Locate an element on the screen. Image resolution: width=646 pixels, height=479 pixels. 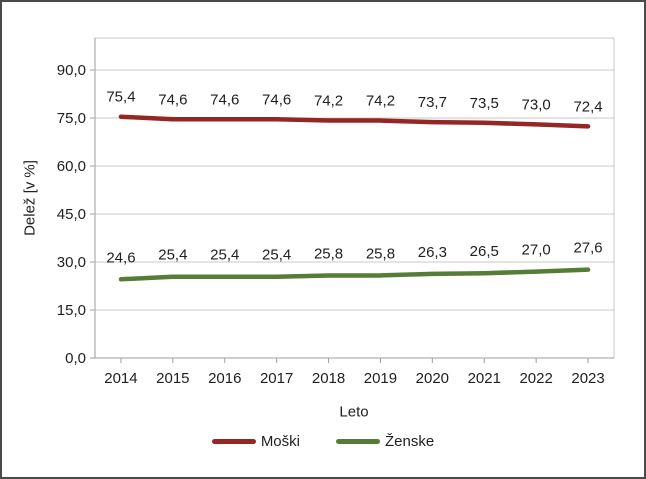
data-label: 27,0 is located at coordinates (536, 250).